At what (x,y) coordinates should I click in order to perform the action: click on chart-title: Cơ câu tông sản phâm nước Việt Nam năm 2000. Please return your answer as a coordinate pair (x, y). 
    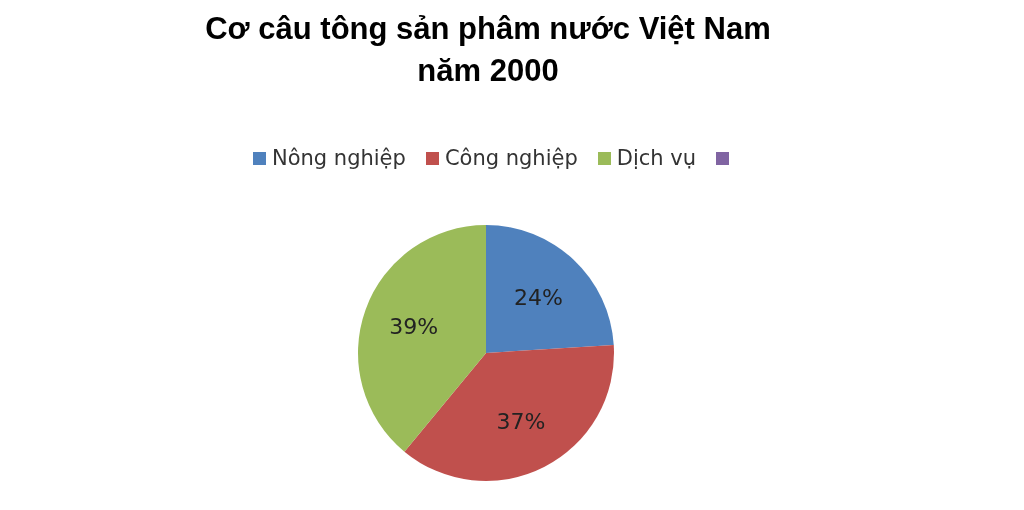
    Looking at the image, I should click on (488, 50).